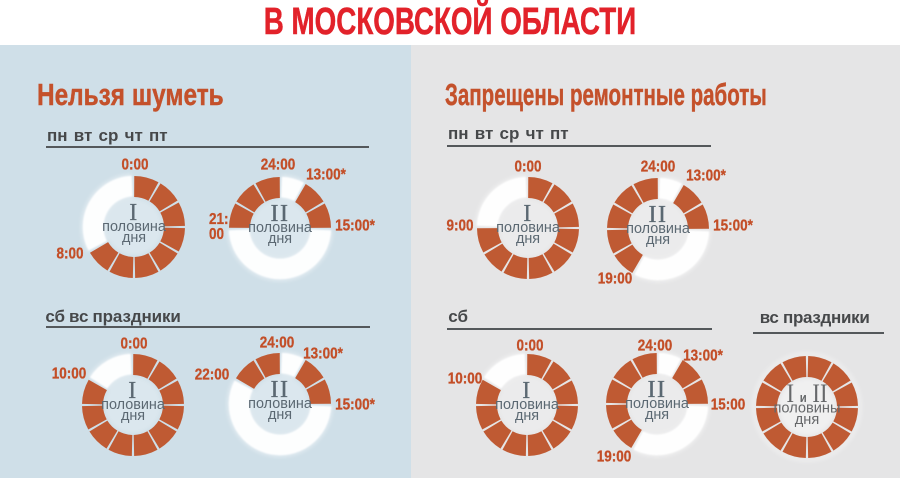 The width and height of the screenshot is (900, 478). I want to click on svg-text: половины, so click(807, 409).